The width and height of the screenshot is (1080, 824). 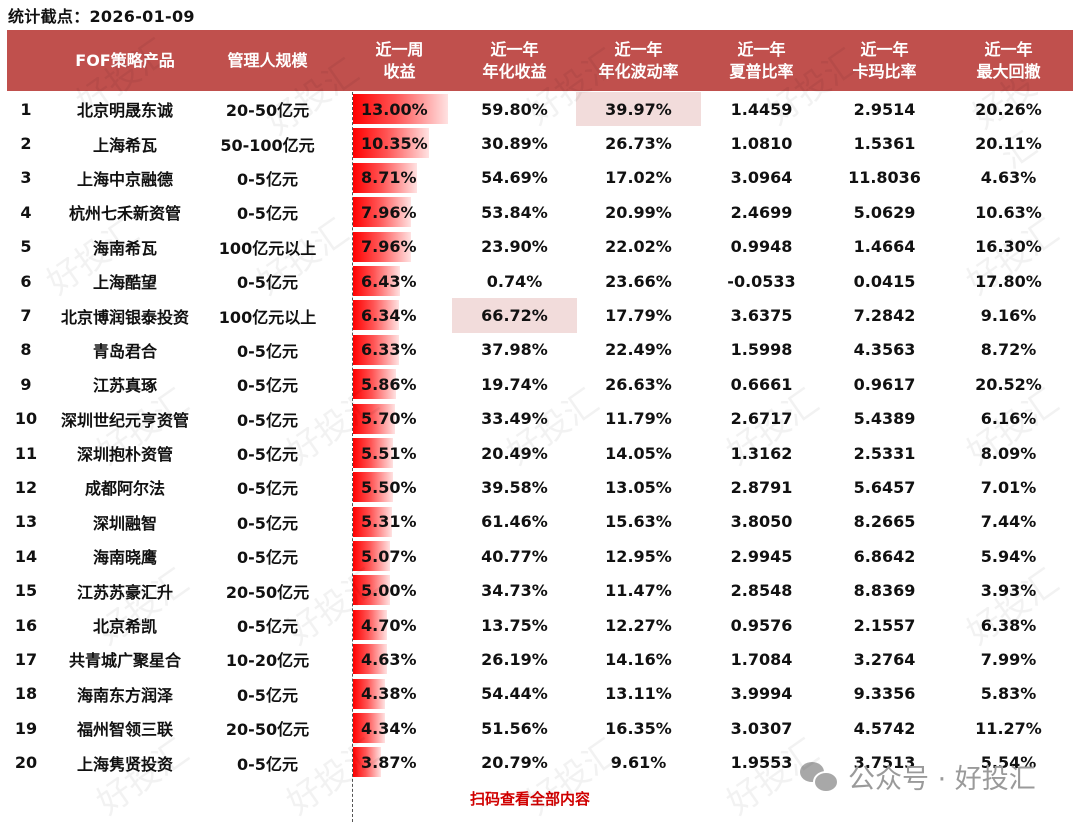 I want to click on cell-product-name: 深圳世纪元亨资管, so click(x=124, y=420).